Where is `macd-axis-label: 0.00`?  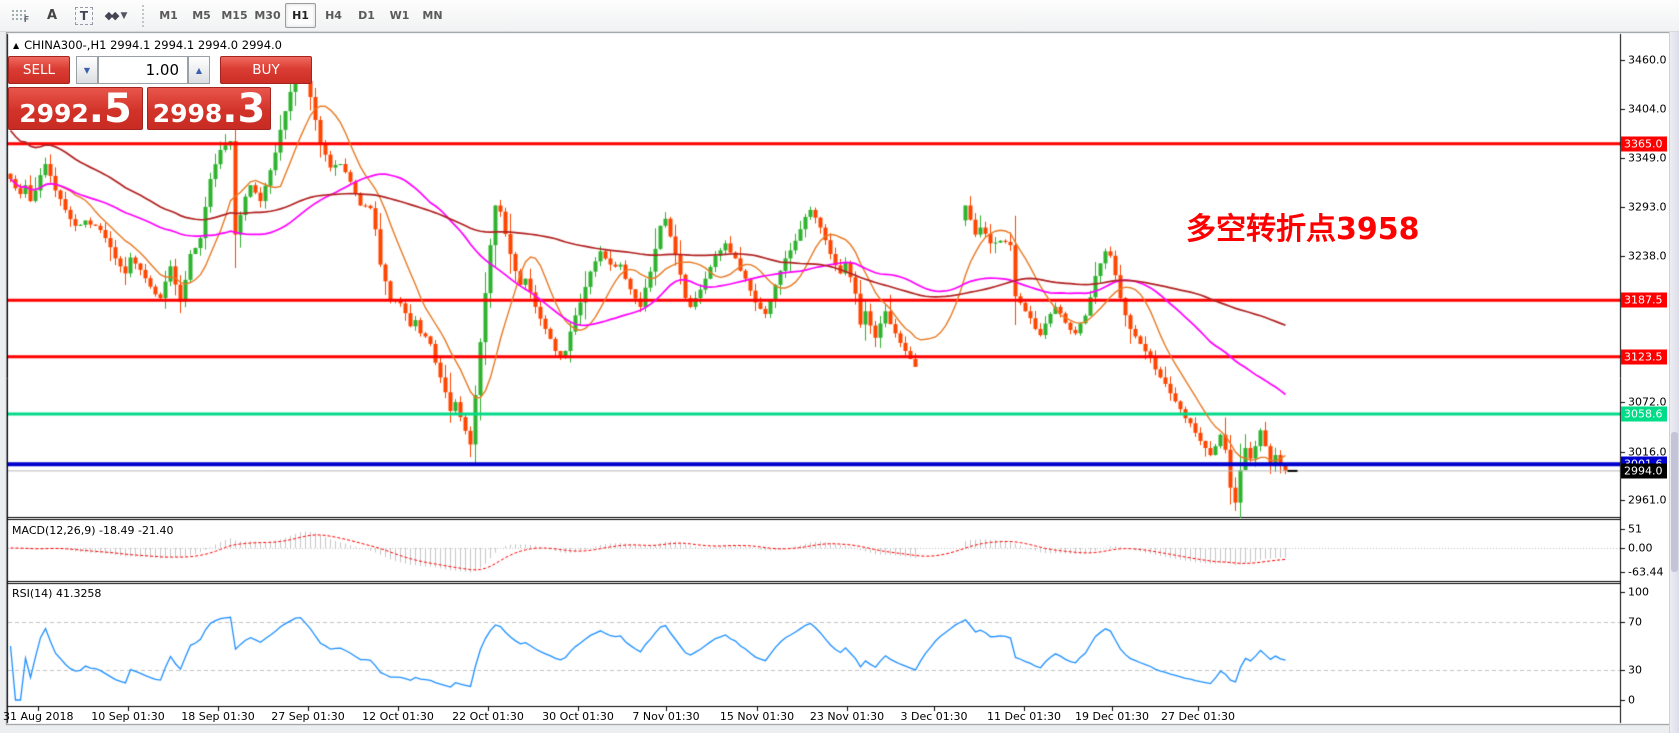
macd-axis-label: 0.00 is located at coordinates (1640, 548).